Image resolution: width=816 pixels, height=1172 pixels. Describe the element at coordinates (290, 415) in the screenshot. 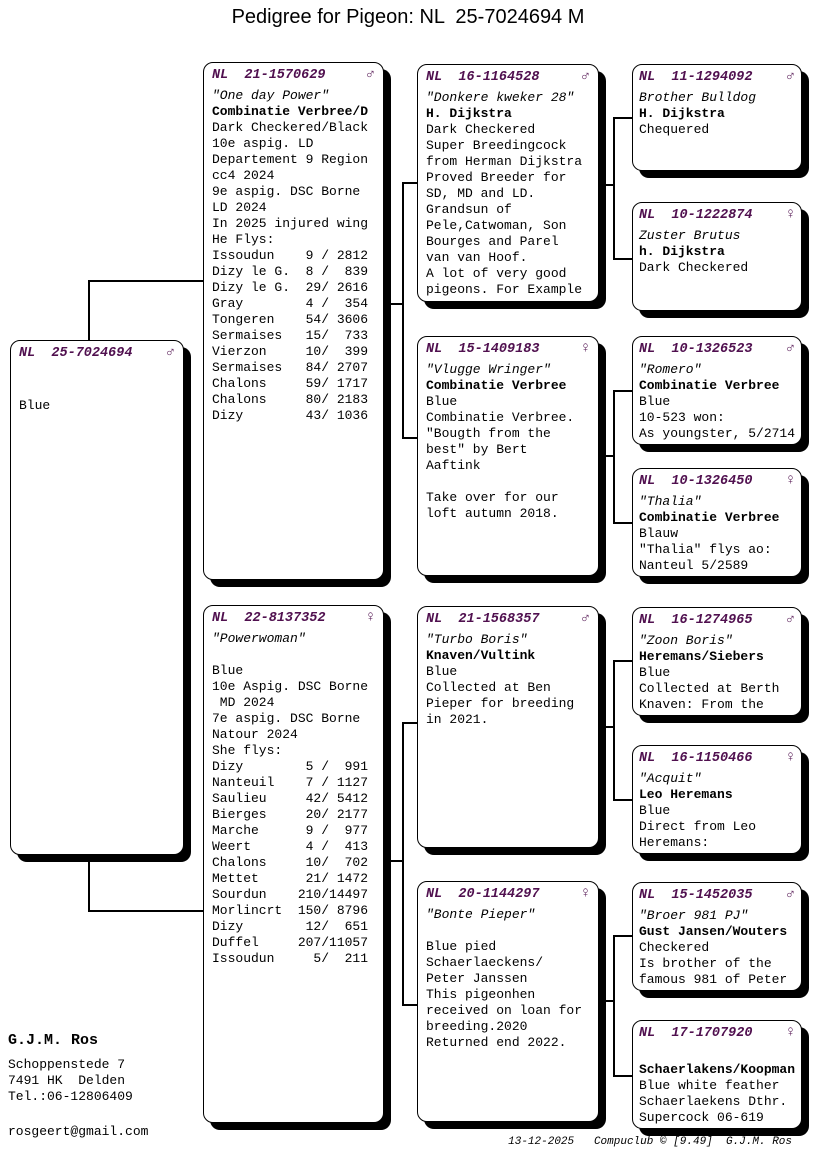

I see `box-text-line: Dizy 43/ 1036` at that location.